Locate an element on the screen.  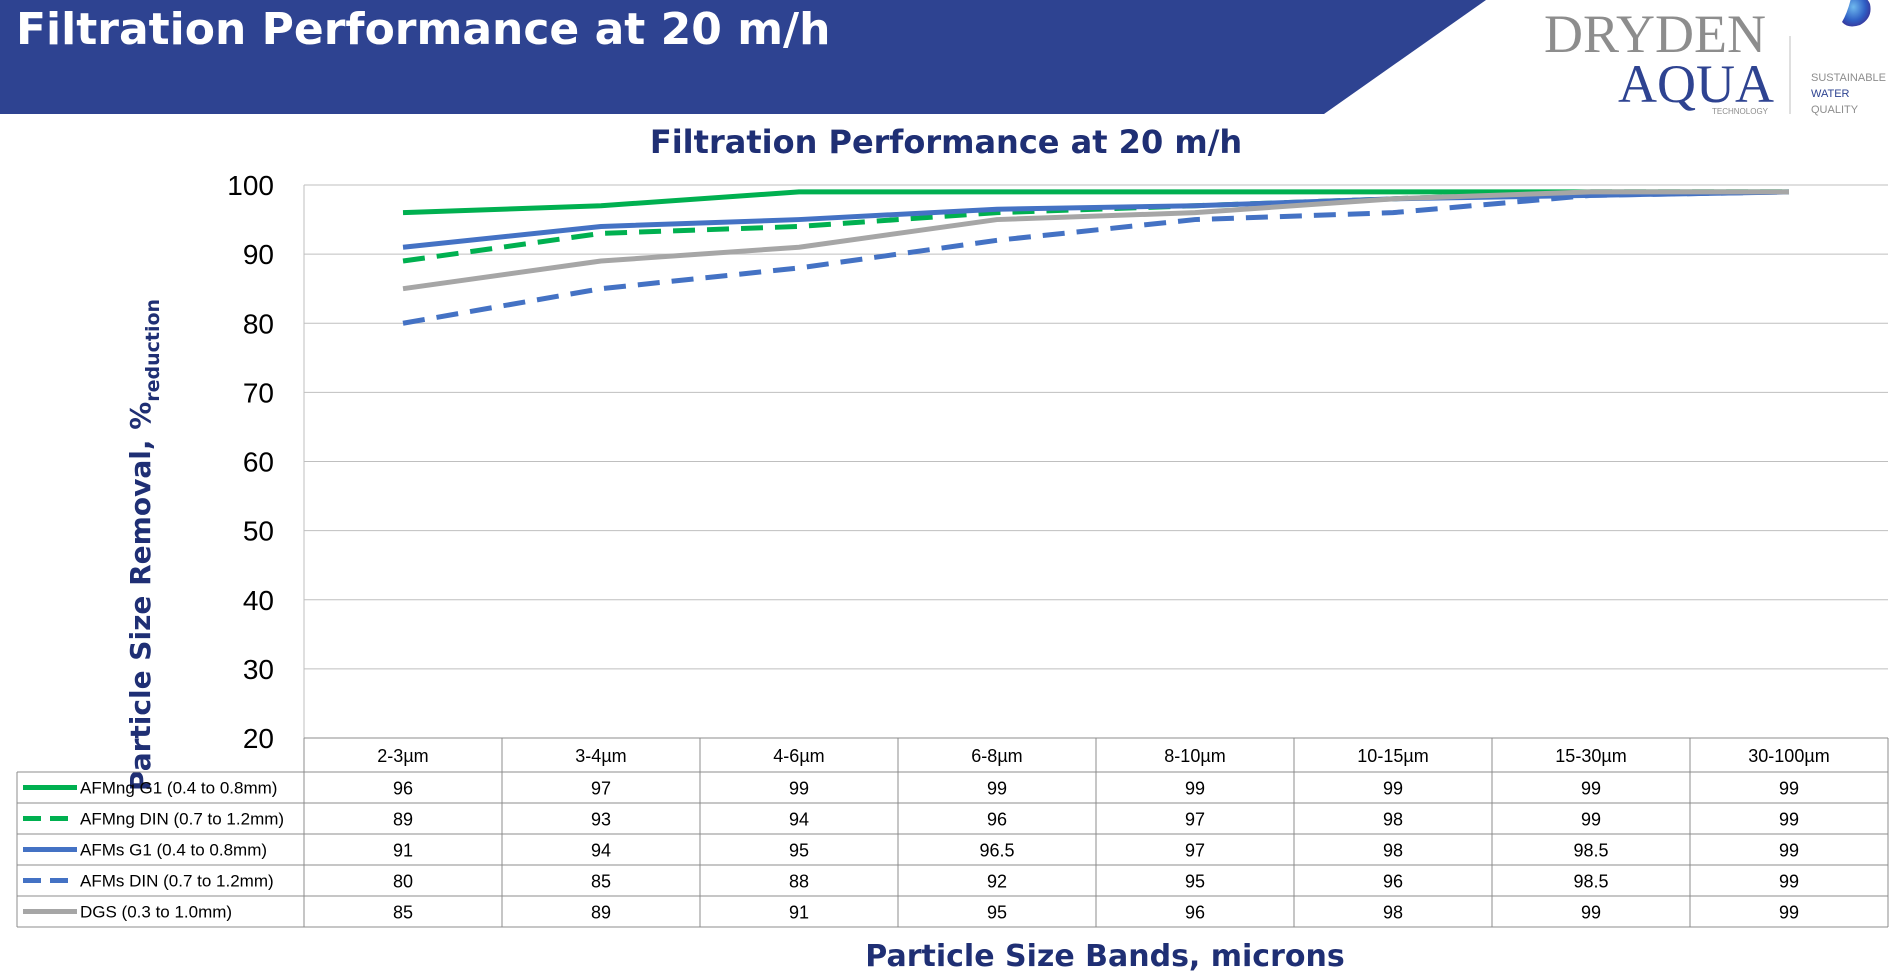
y-tick-label: 50 is located at coordinates (258, 531).